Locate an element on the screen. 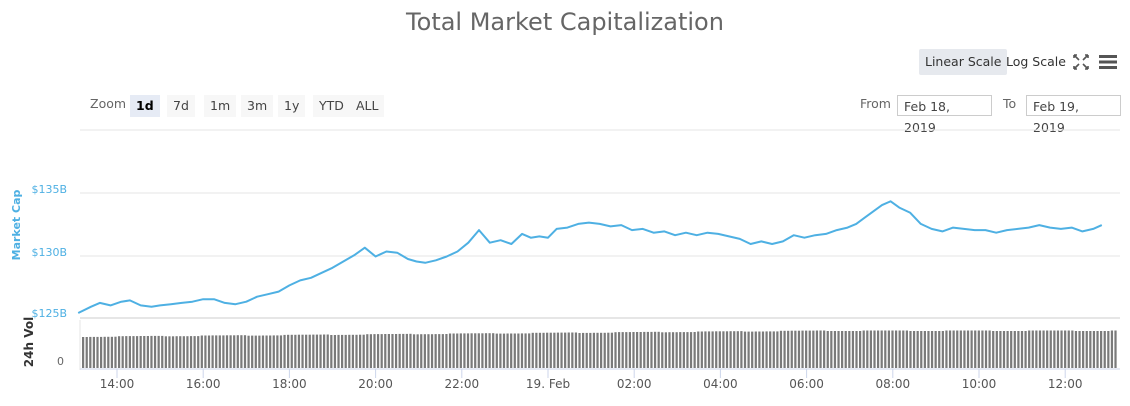 Image resolution: width=1130 pixels, height=406 pixels. to-label: To is located at coordinates (1010, 103).